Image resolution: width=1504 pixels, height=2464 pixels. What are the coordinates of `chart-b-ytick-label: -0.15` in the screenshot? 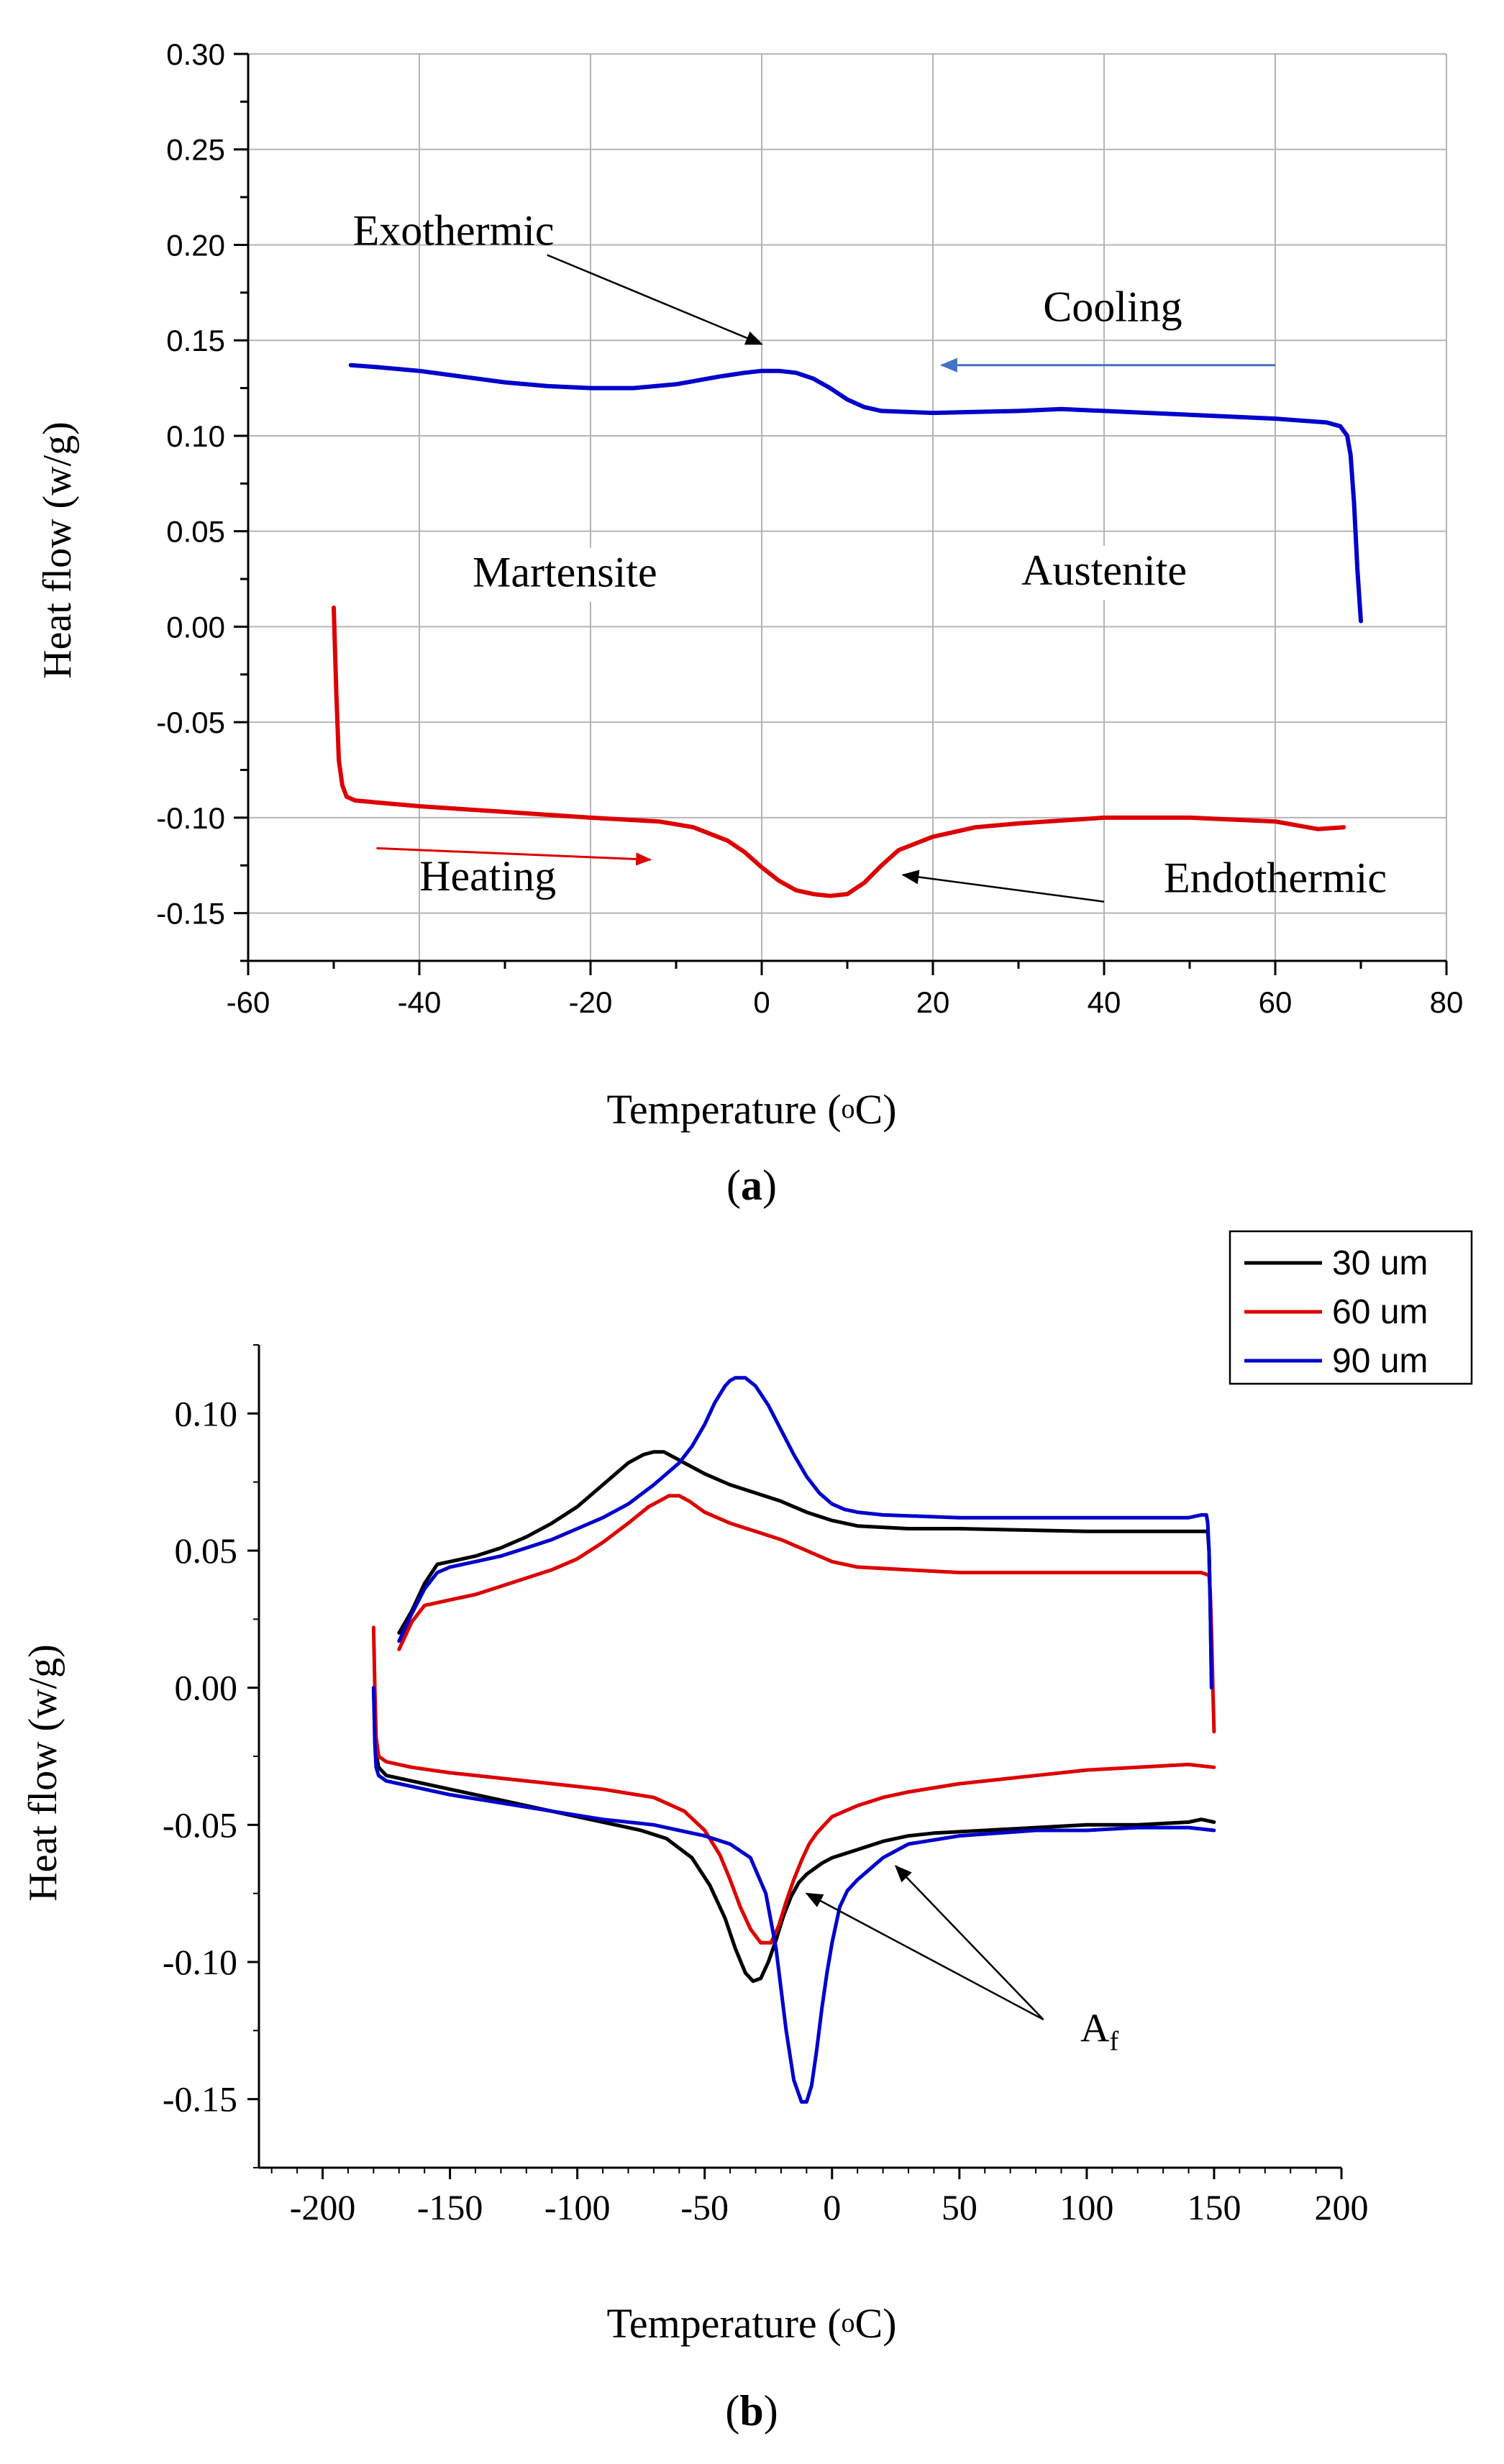 It's located at (200, 2099).